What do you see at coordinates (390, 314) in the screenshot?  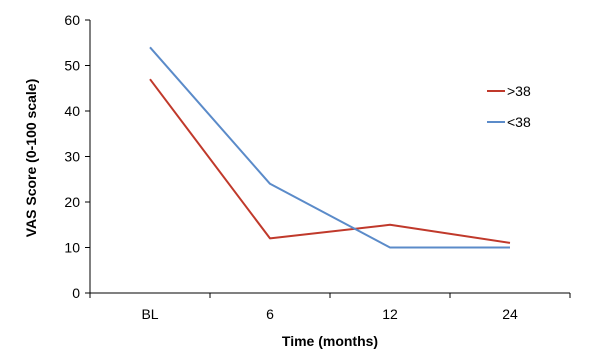 I see `x-tick-label: 12` at bounding box center [390, 314].